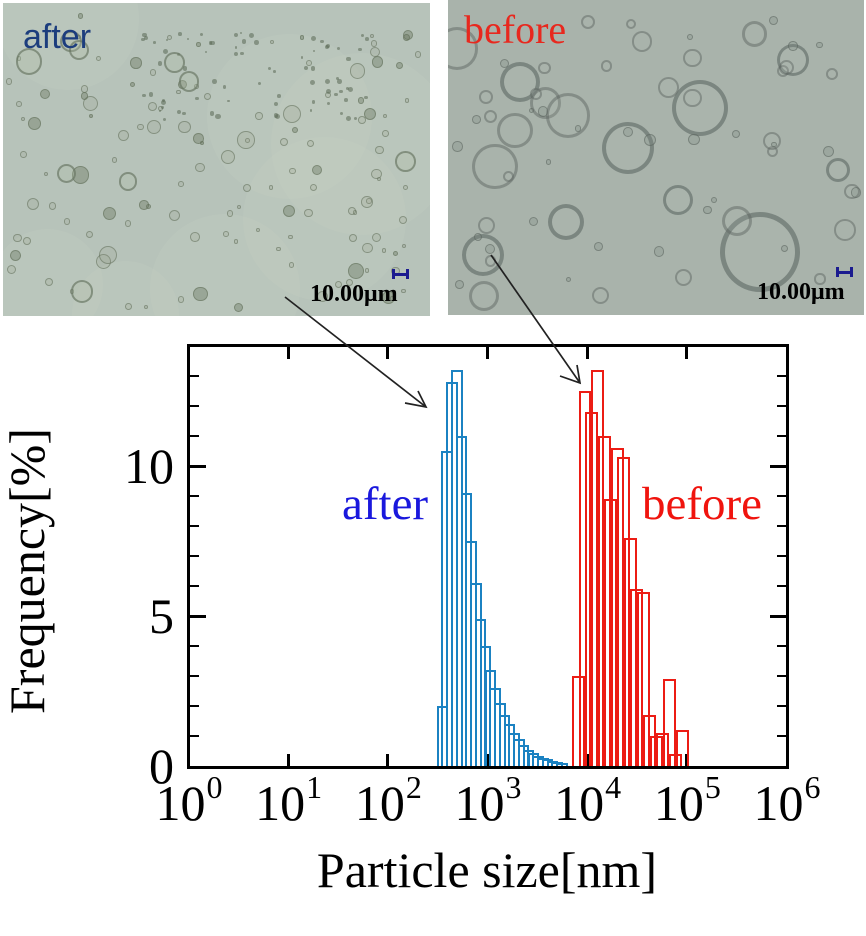 This screenshot has width=866, height=936. Describe the element at coordinates (487, 870) in the screenshot. I see `x-axis-title: Particle size[nm]` at that location.